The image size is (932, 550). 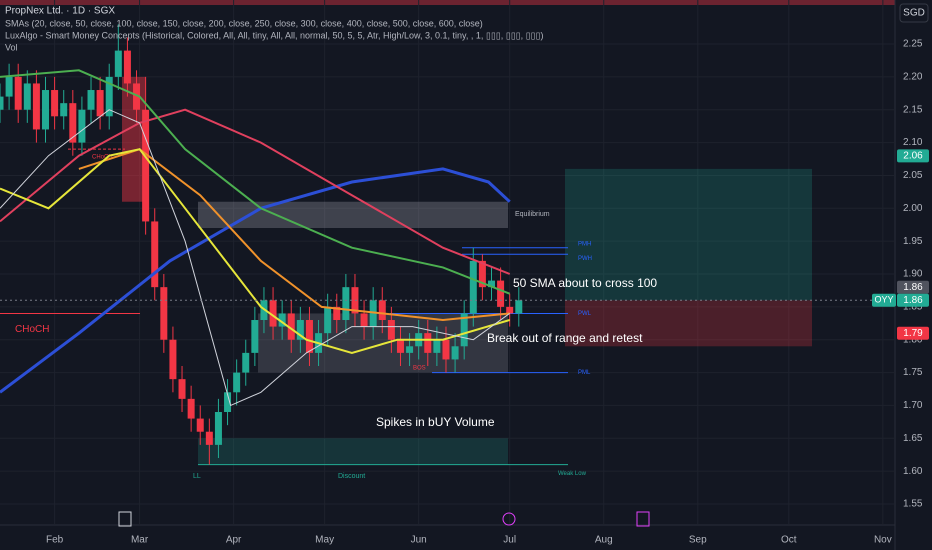 I want to click on x-tick-label: Jul, so click(x=509, y=540).